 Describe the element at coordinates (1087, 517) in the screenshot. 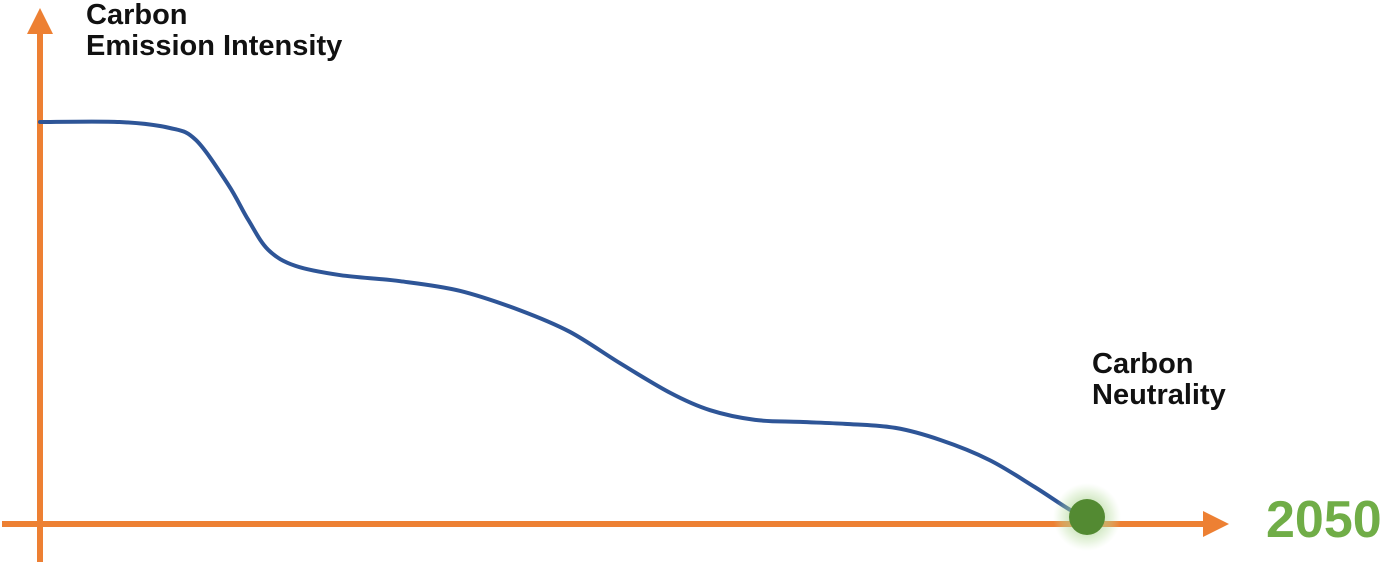

I see `carbon-neutrality-dot` at that location.